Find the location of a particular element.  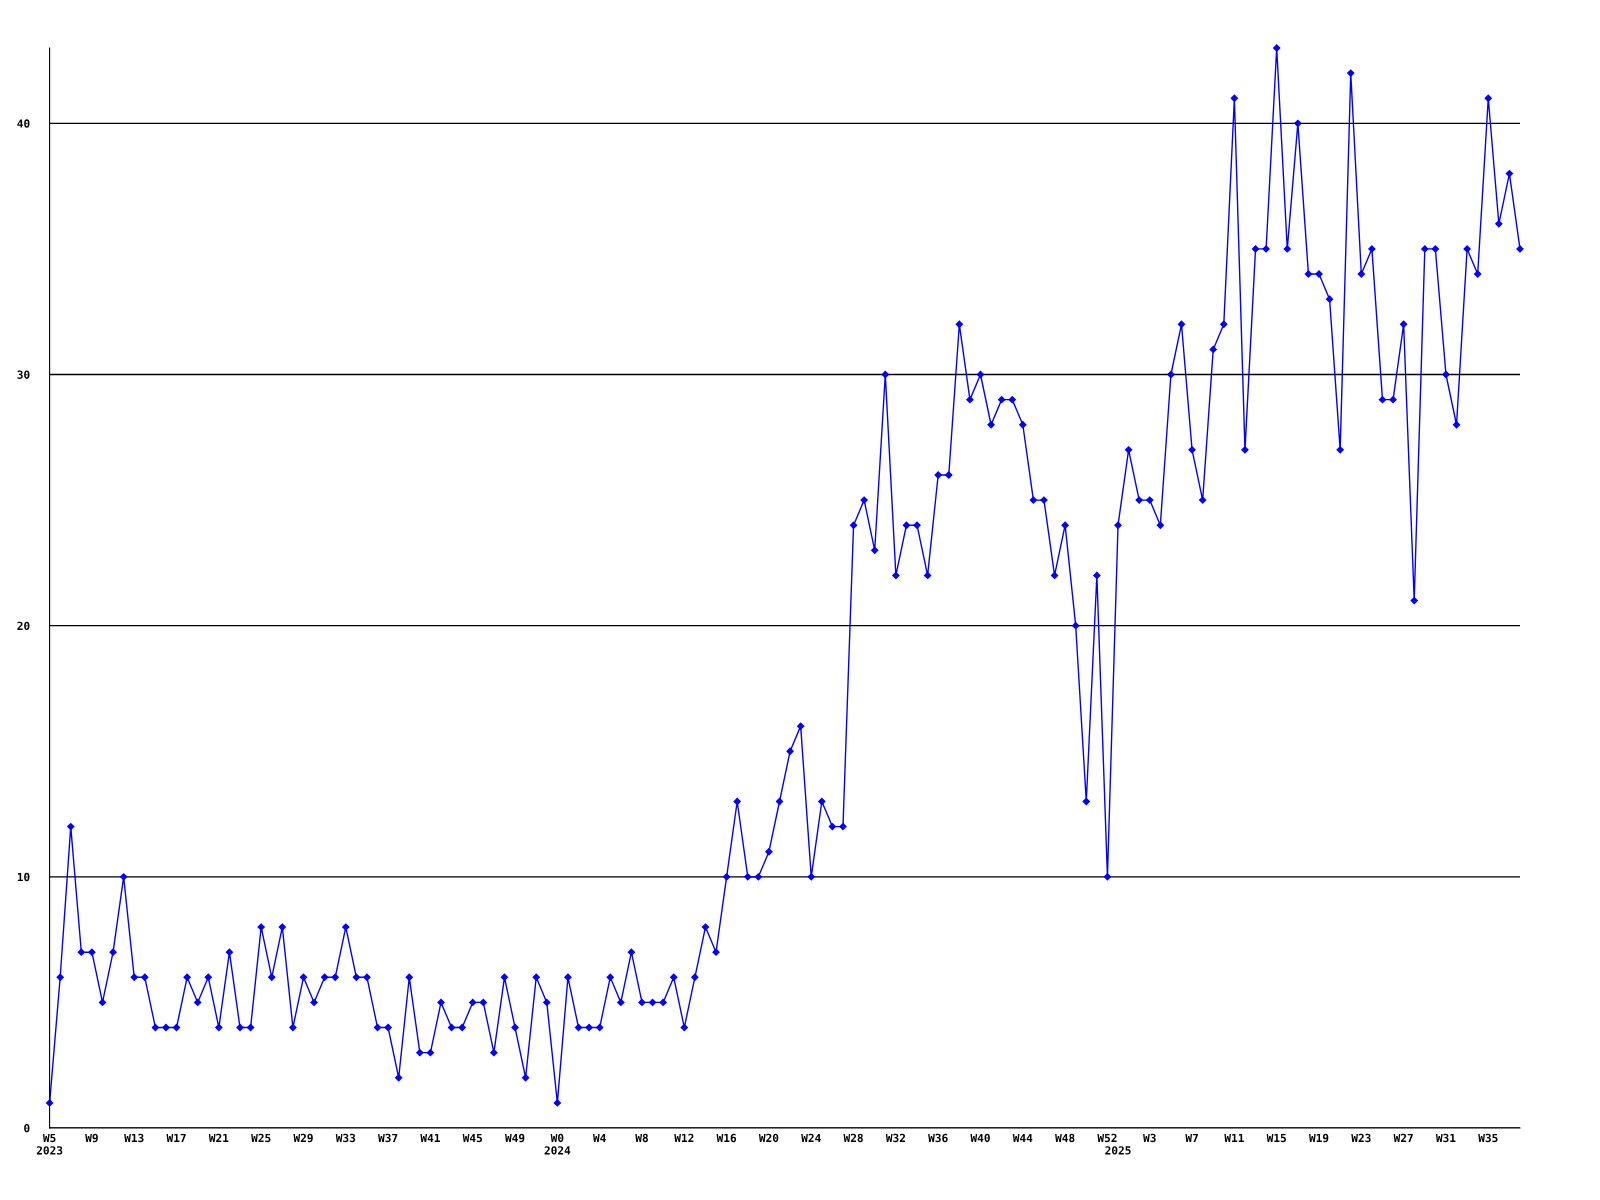

x-tick-label: W3 is located at coordinates (1149, 1138).